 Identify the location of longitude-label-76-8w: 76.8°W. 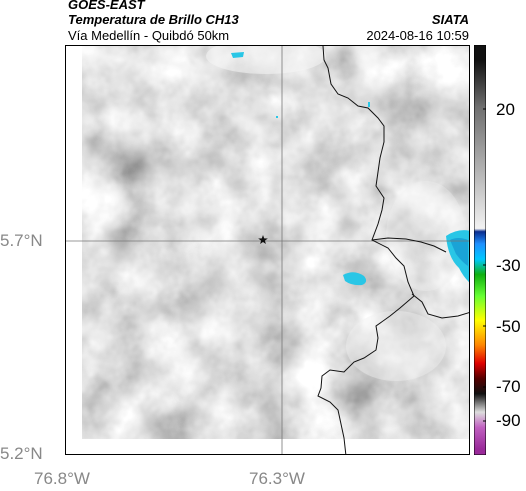
(62, 478).